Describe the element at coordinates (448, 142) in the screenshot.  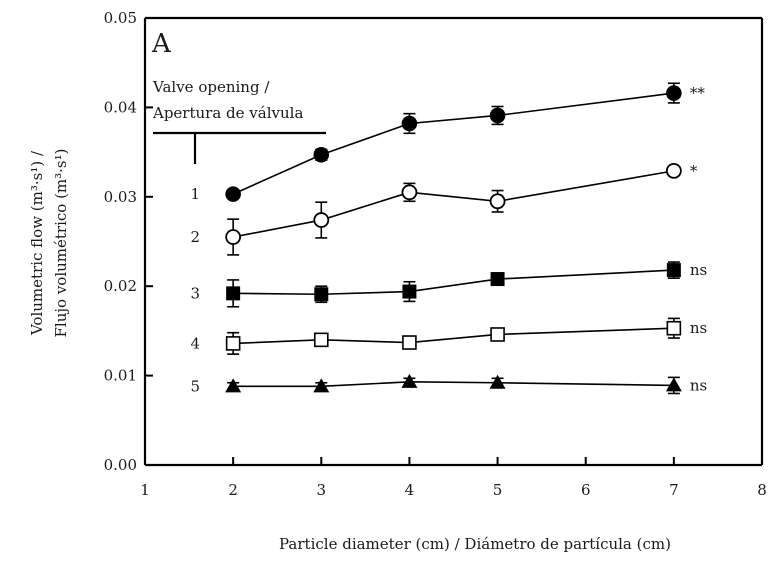
I see `series-1: 1 **` at that location.